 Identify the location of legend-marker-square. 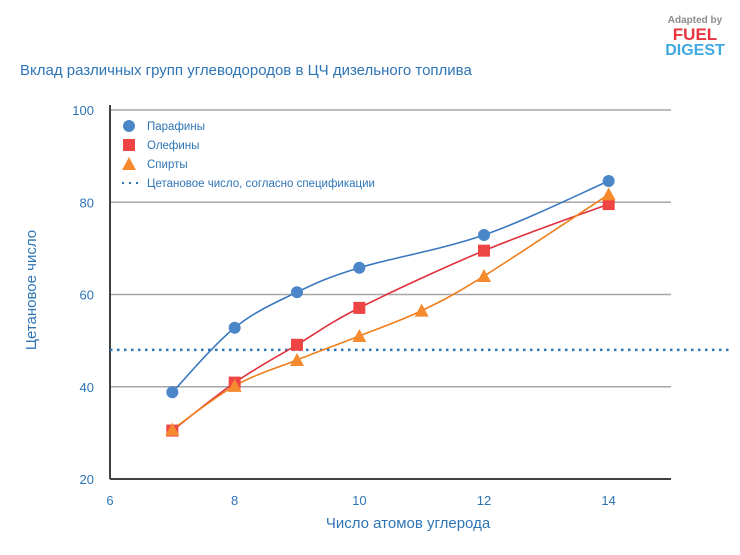
(129, 145).